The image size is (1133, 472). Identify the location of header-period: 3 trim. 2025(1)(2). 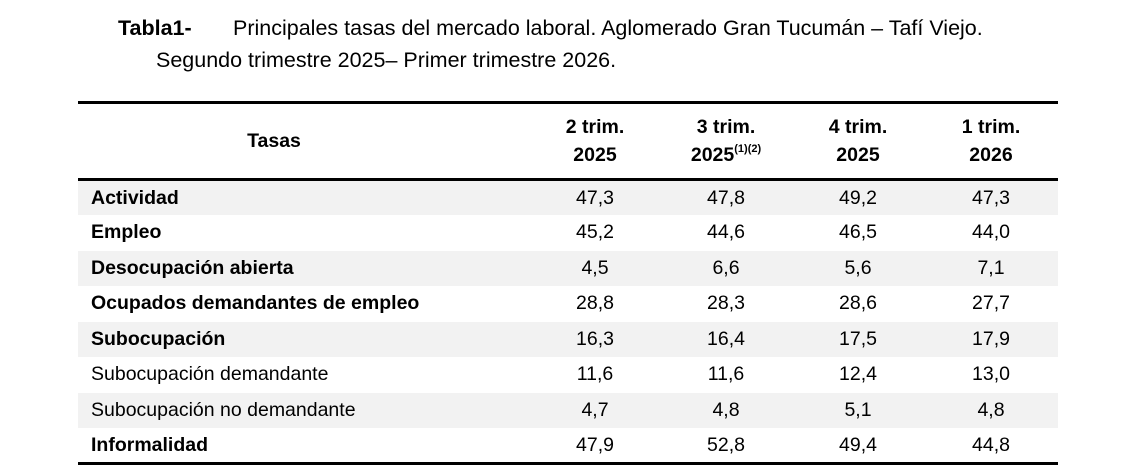
(726, 141).